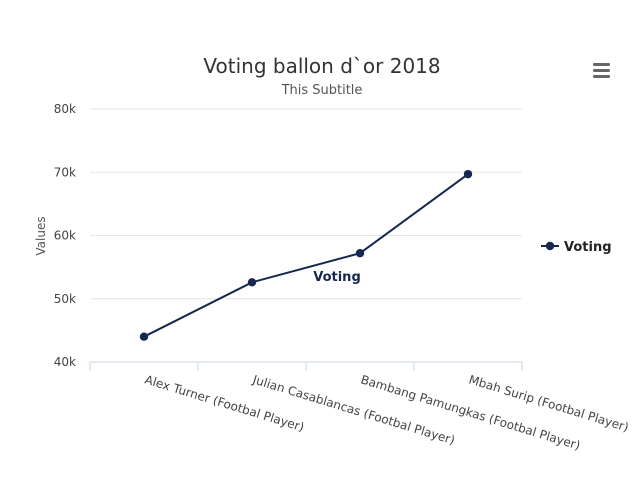 The height and width of the screenshot is (495, 640). I want to click on y-axis-ticks: 40k 50k 60k 70k 80k, so click(65, 235).